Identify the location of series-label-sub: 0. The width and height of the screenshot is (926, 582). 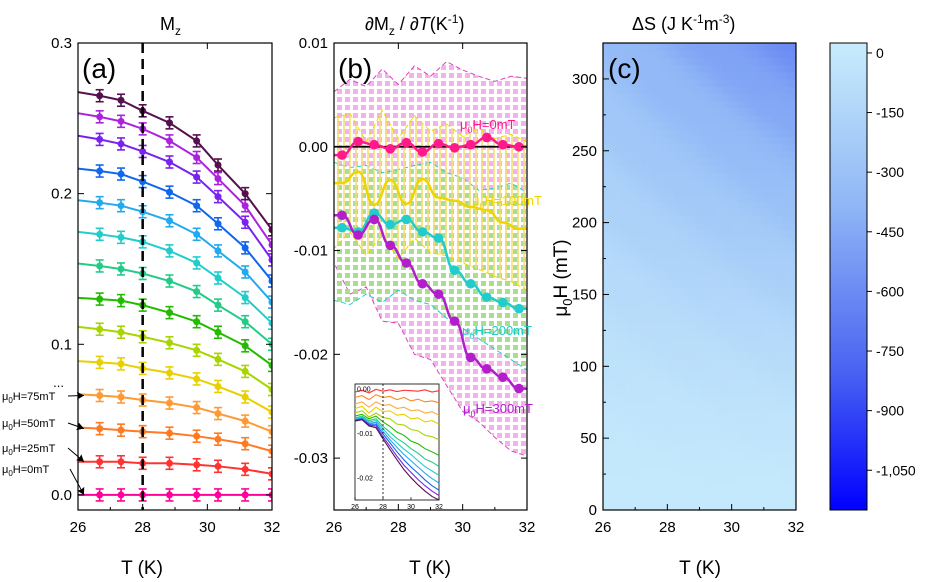
(473, 414).